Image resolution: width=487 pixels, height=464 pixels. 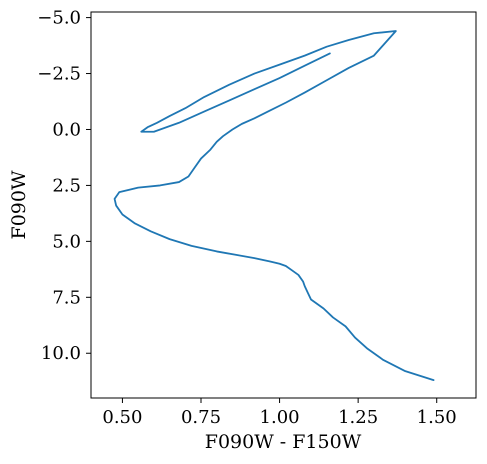 What do you see at coordinates (122, 417) in the screenshot?
I see `x-tick-label: 0.50` at bounding box center [122, 417].